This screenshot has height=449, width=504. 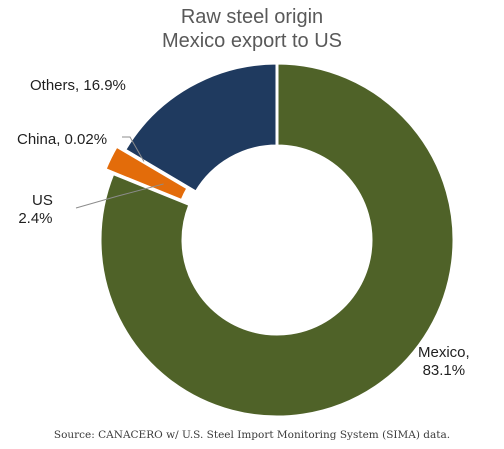 I want to click on label-china: China, 0.02%, so click(x=62, y=139).